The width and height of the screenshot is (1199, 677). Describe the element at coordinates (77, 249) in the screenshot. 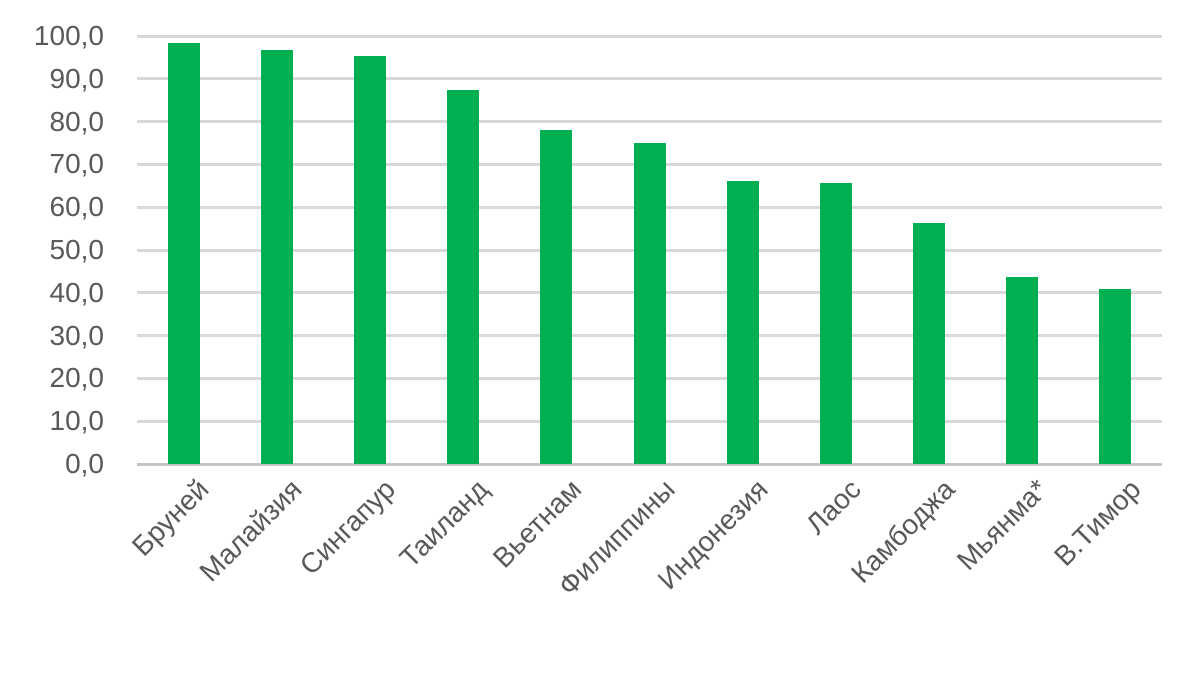

I see `y-tick-label: 50,0` at that location.